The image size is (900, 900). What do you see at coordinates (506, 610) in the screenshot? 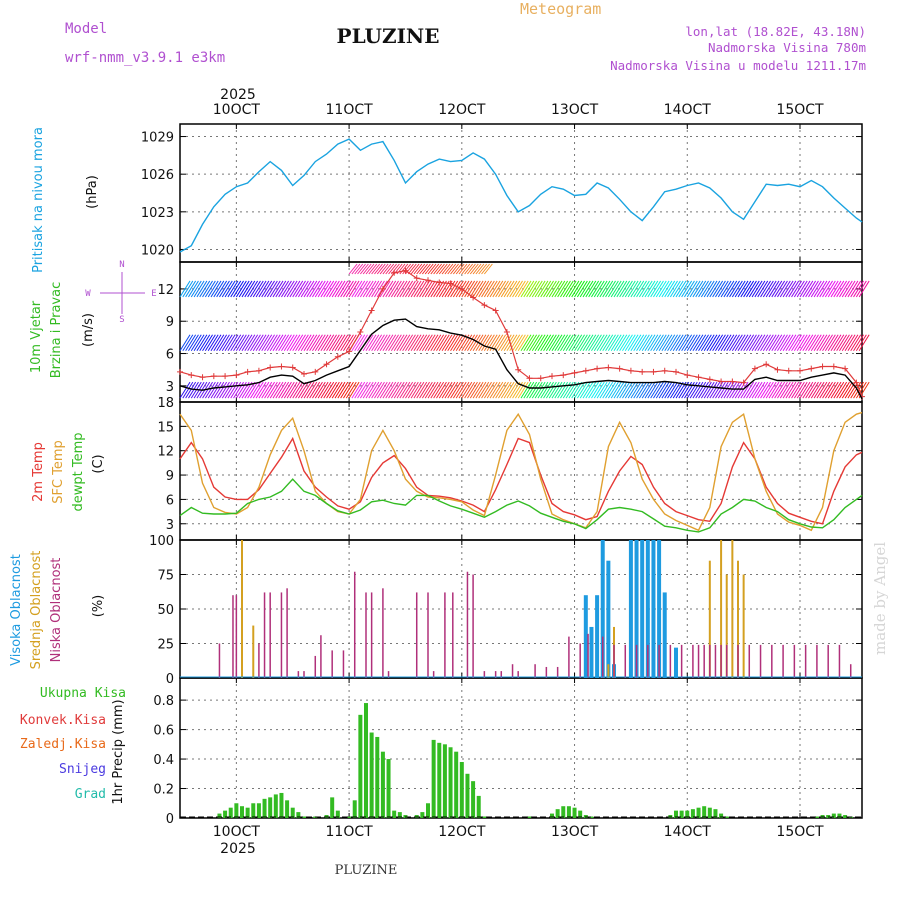
I see `panel-3: 0 25 50 75 100` at bounding box center [506, 610].